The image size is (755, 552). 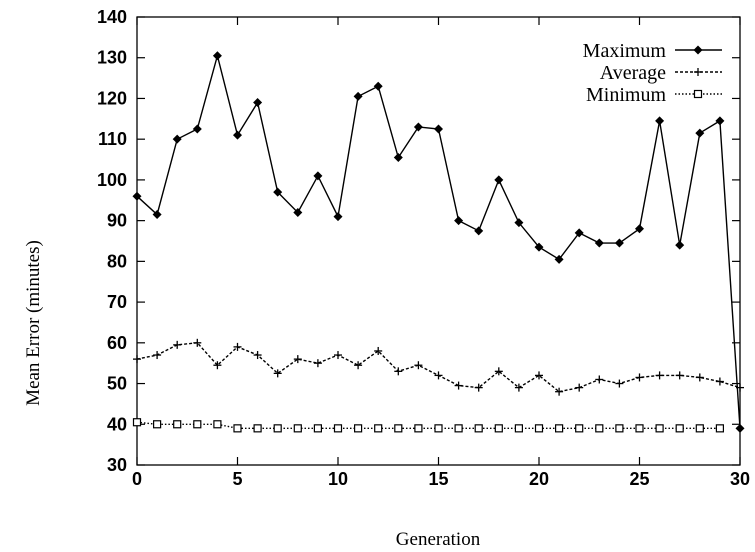 What do you see at coordinates (117, 384) in the screenshot?
I see `y-tick-label: 50` at bounding box center [117, 384].